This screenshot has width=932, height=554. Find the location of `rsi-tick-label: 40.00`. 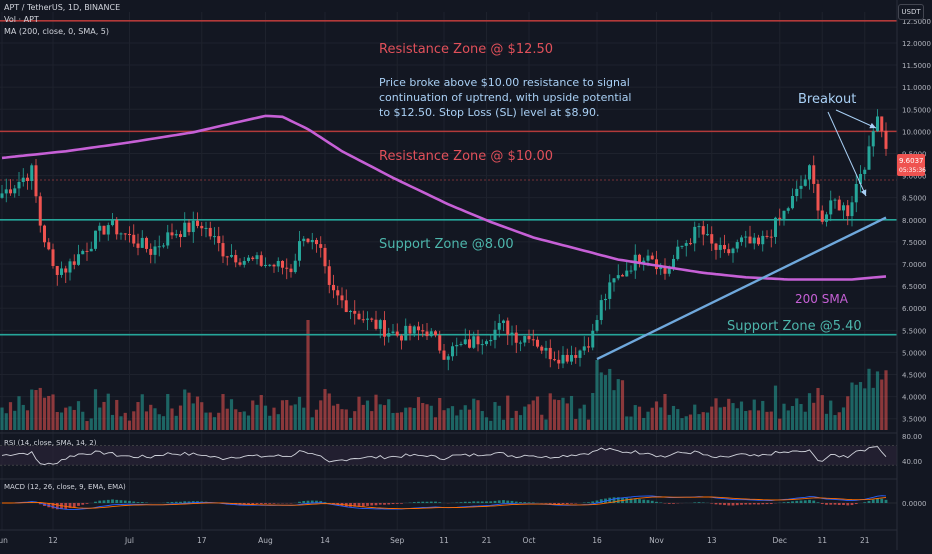

rsi-tick-label: 40.00 is located at coordinates (912, 462).